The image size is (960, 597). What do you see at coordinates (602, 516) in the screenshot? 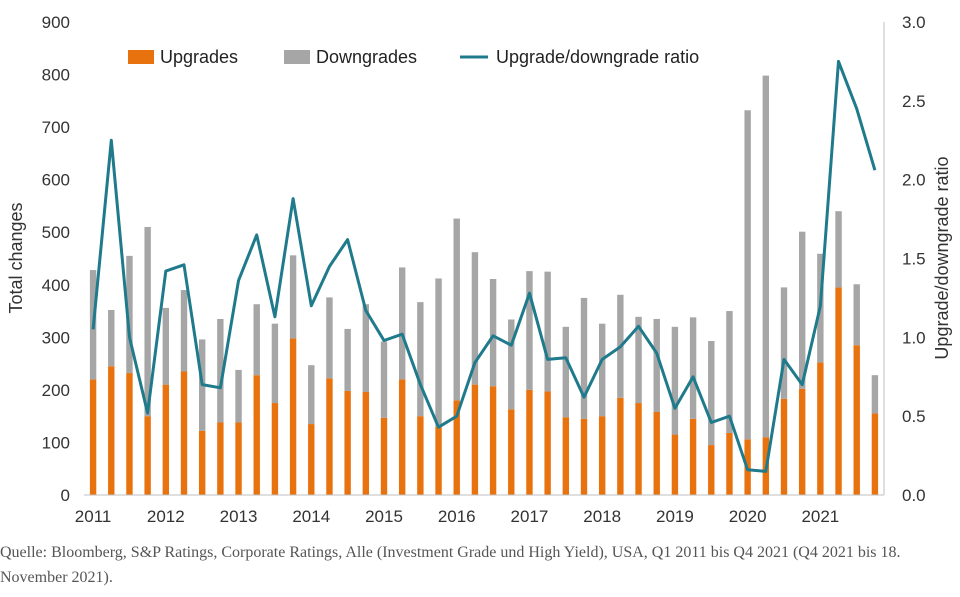
I see `x-tick-label: 2018` at bounding box center [602, 516].